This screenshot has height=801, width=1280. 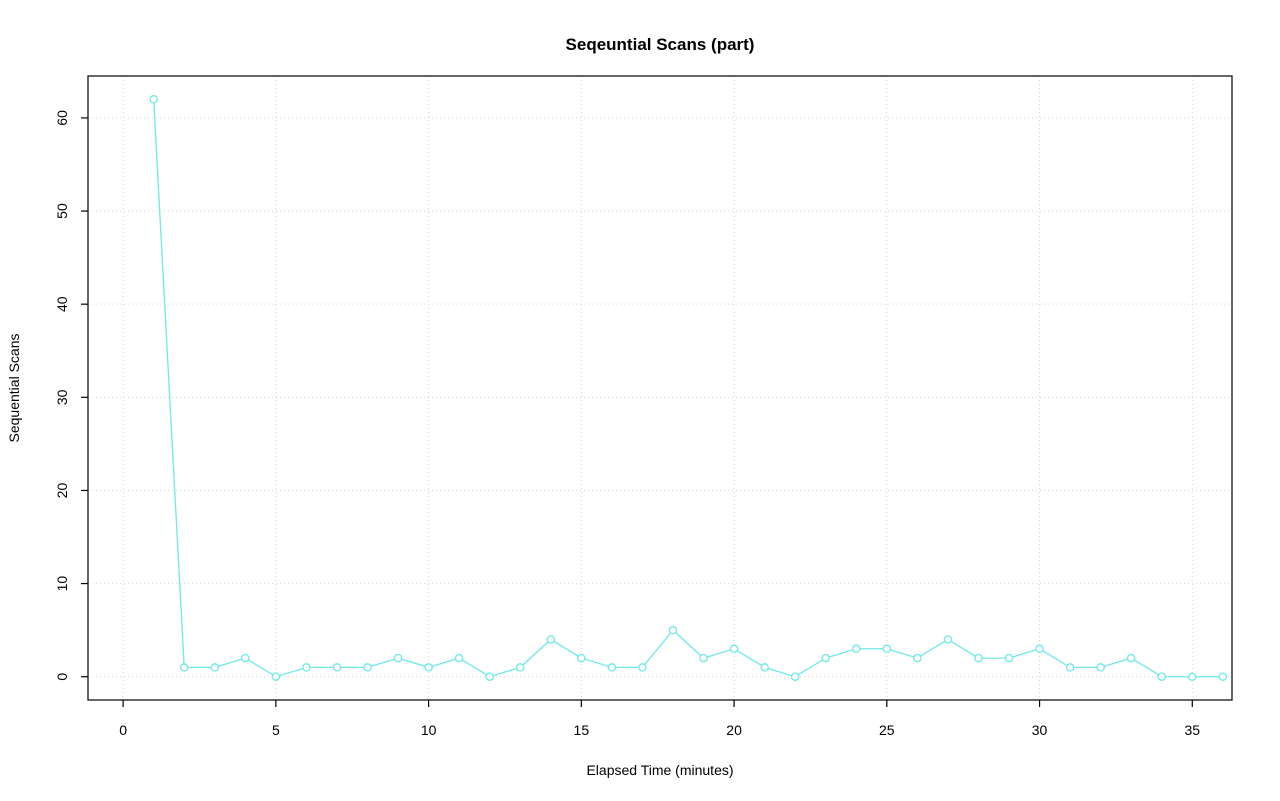 I want to click on y-tick-label: 50, so click(x=62, y=211).